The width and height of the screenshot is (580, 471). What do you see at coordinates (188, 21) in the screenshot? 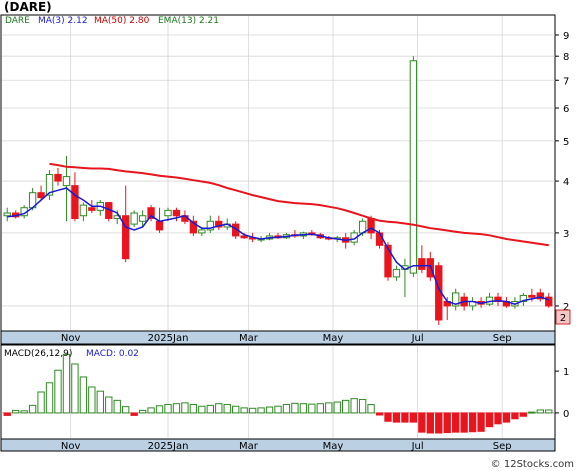
I see `legend-ema13: EMA(13) 2.21` at bounding box center [188, 21].